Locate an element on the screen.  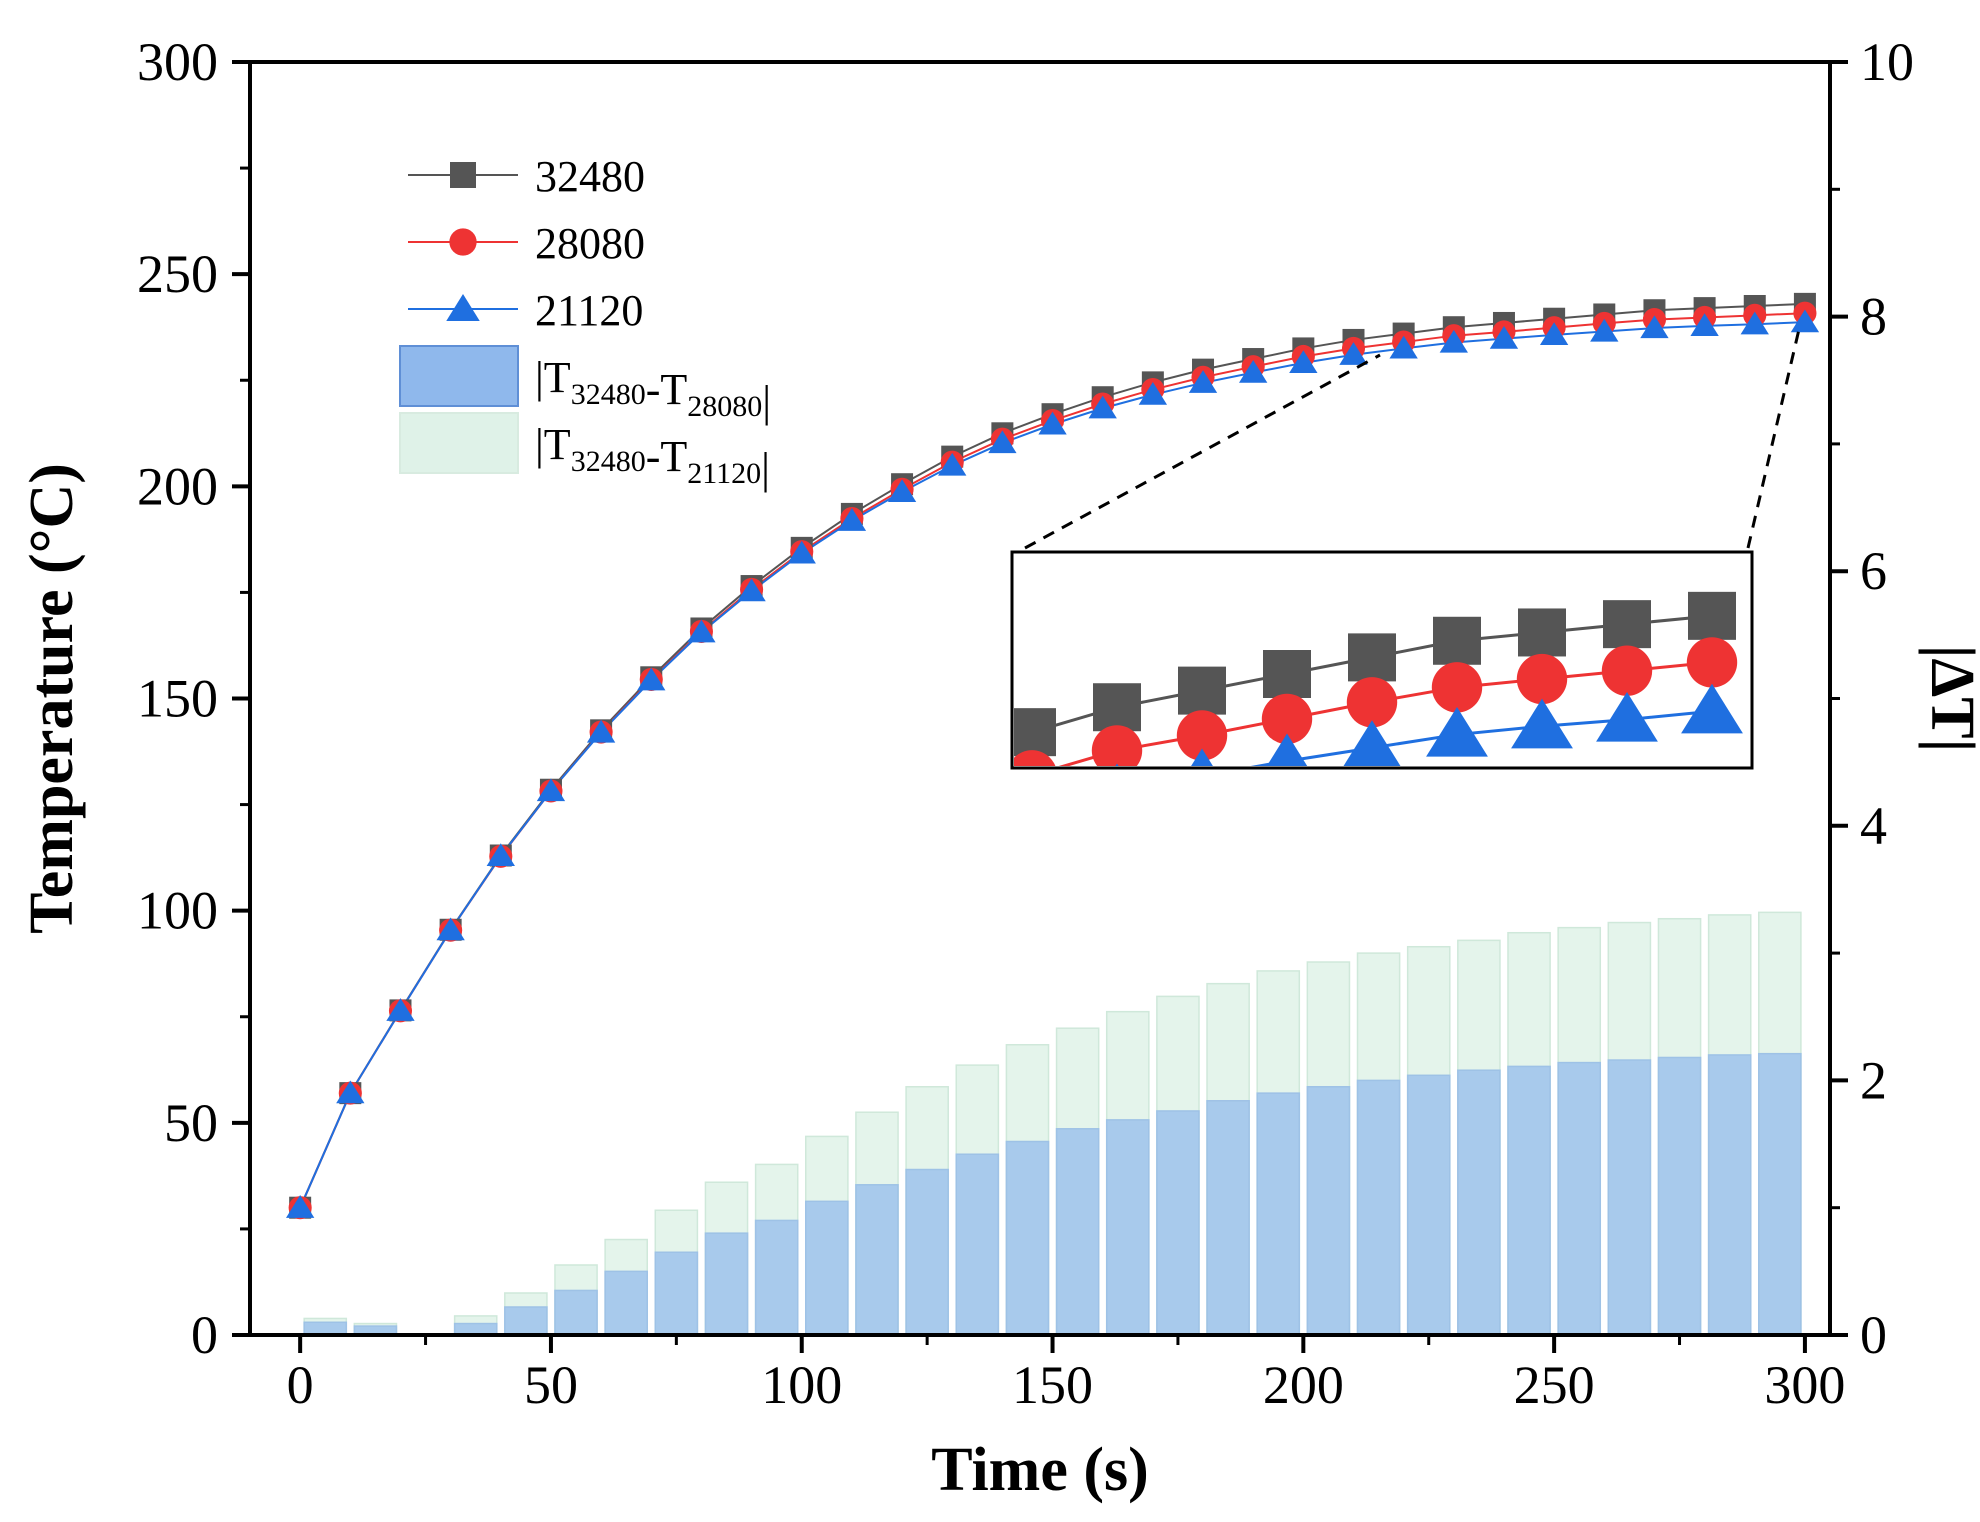
y-left-tick-label: 100 is located at coordinates (177, 911).